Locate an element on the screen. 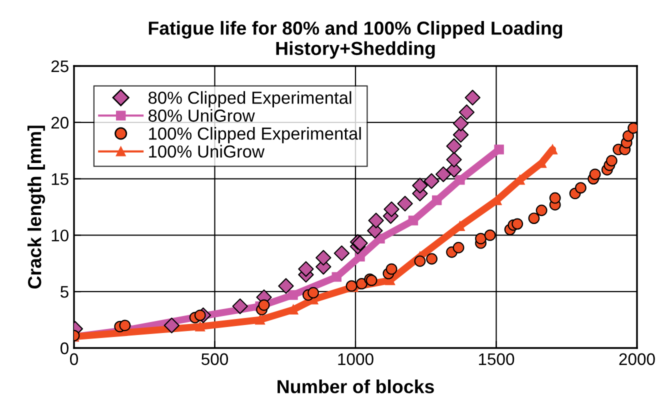  x-tick-label: 2000 is located at coordinates (637, 359).